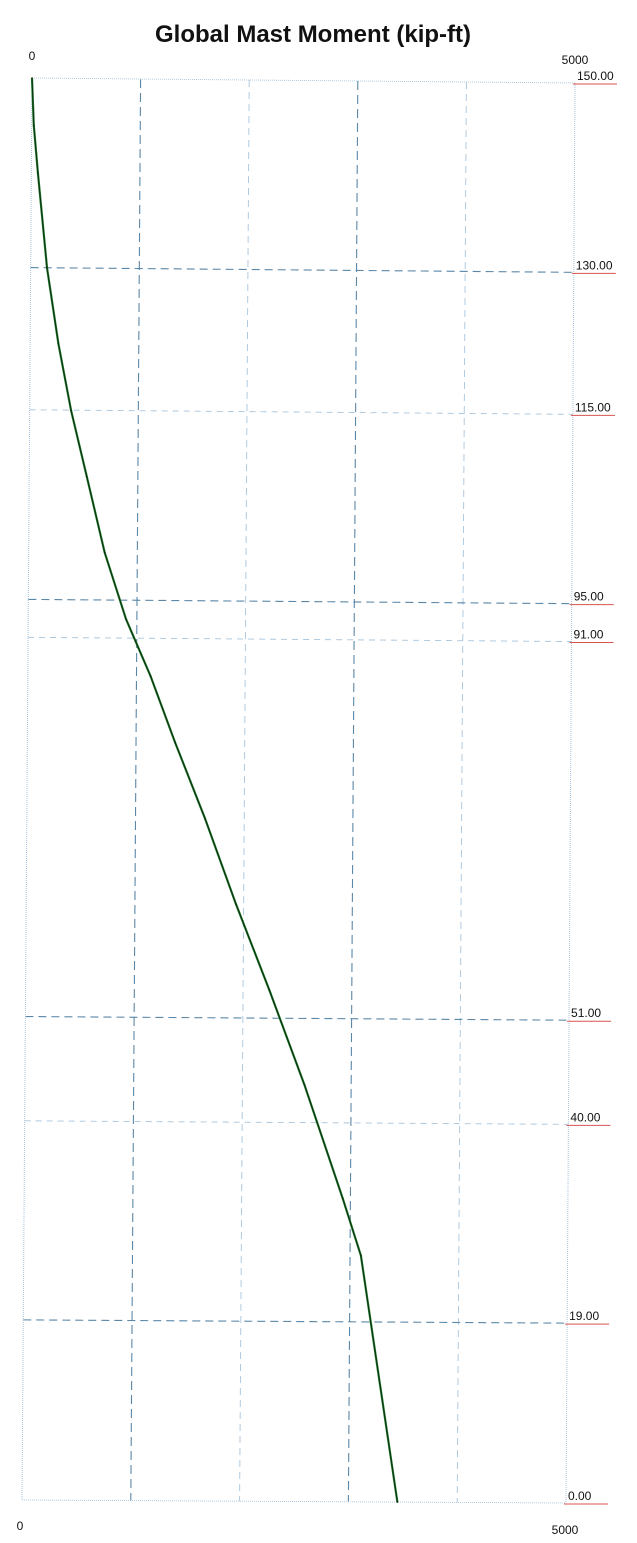 Image resolution: width=637 pixels, height=1543 pixels. I want to click on chart-title: Global Mast Moment (kip-ft), so click(313, 34).